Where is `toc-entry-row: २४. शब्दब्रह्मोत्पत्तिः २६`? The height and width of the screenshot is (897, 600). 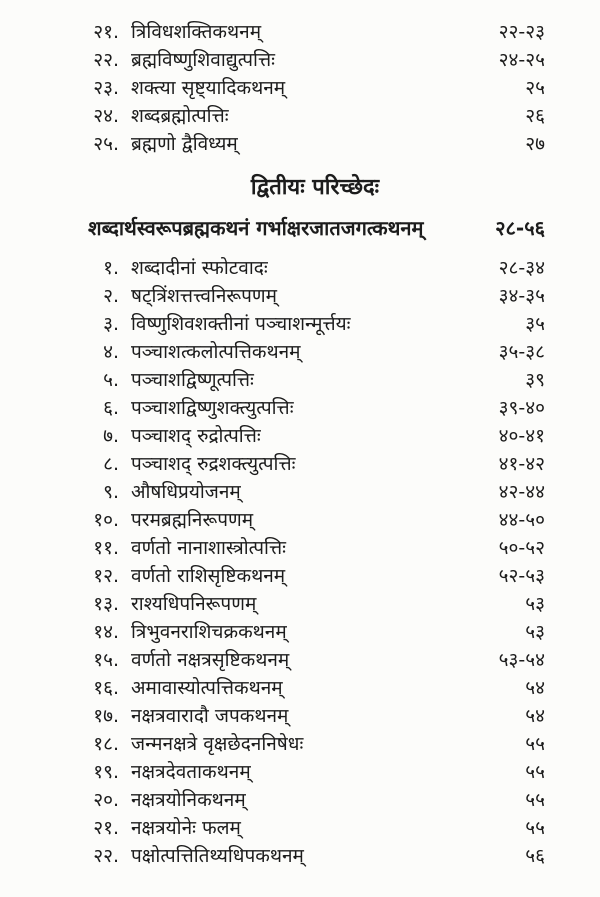
toc-entry-row: २४. शब्दब्रह्मोत्पत्तिः २६ is located at coordinates (315, 116).